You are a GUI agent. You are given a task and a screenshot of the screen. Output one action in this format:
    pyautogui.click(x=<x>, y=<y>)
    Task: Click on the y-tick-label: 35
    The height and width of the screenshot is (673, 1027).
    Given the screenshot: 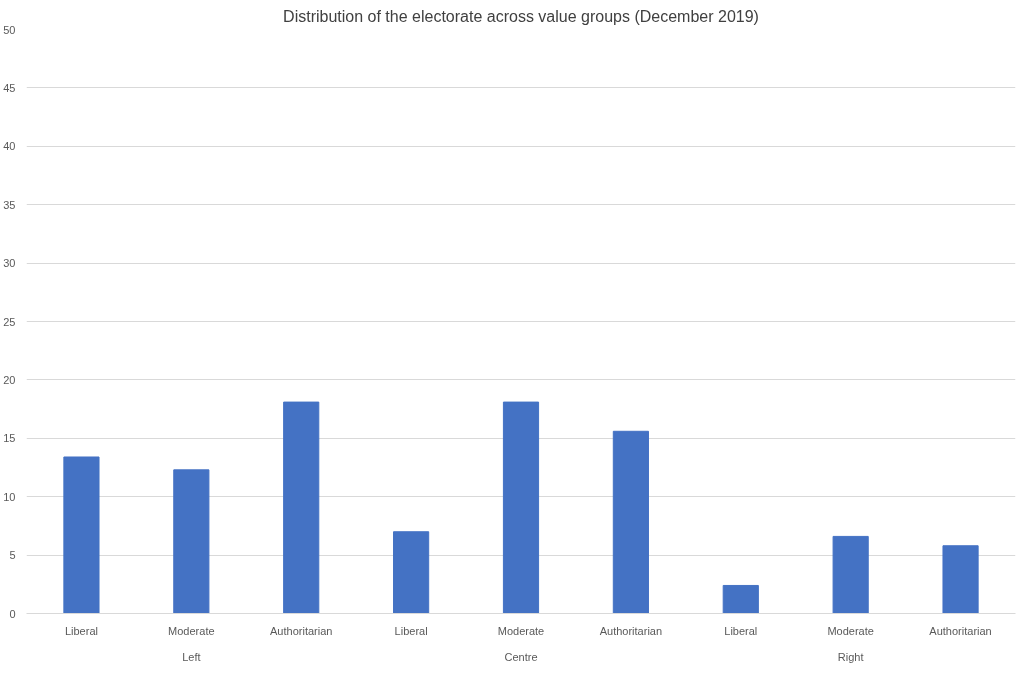 What is the action you would take?
    pyautogui.click(x=9, y=204)
    